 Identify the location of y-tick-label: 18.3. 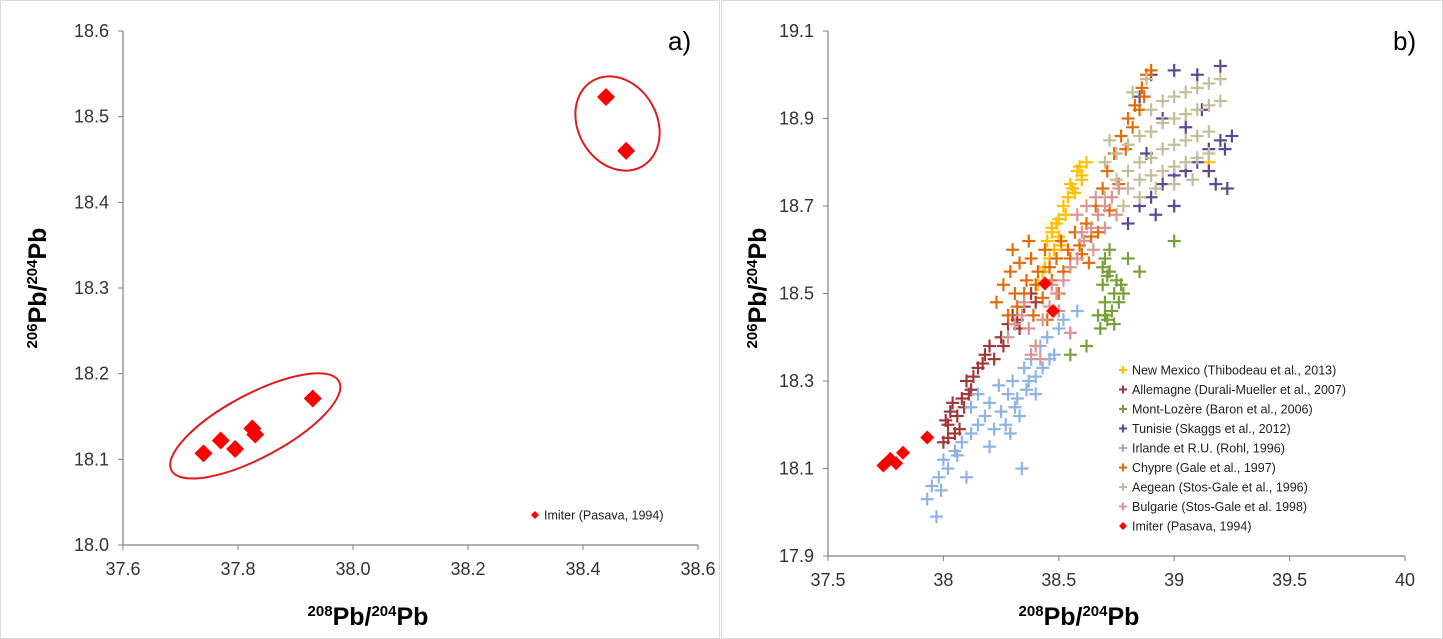
(796, 381).